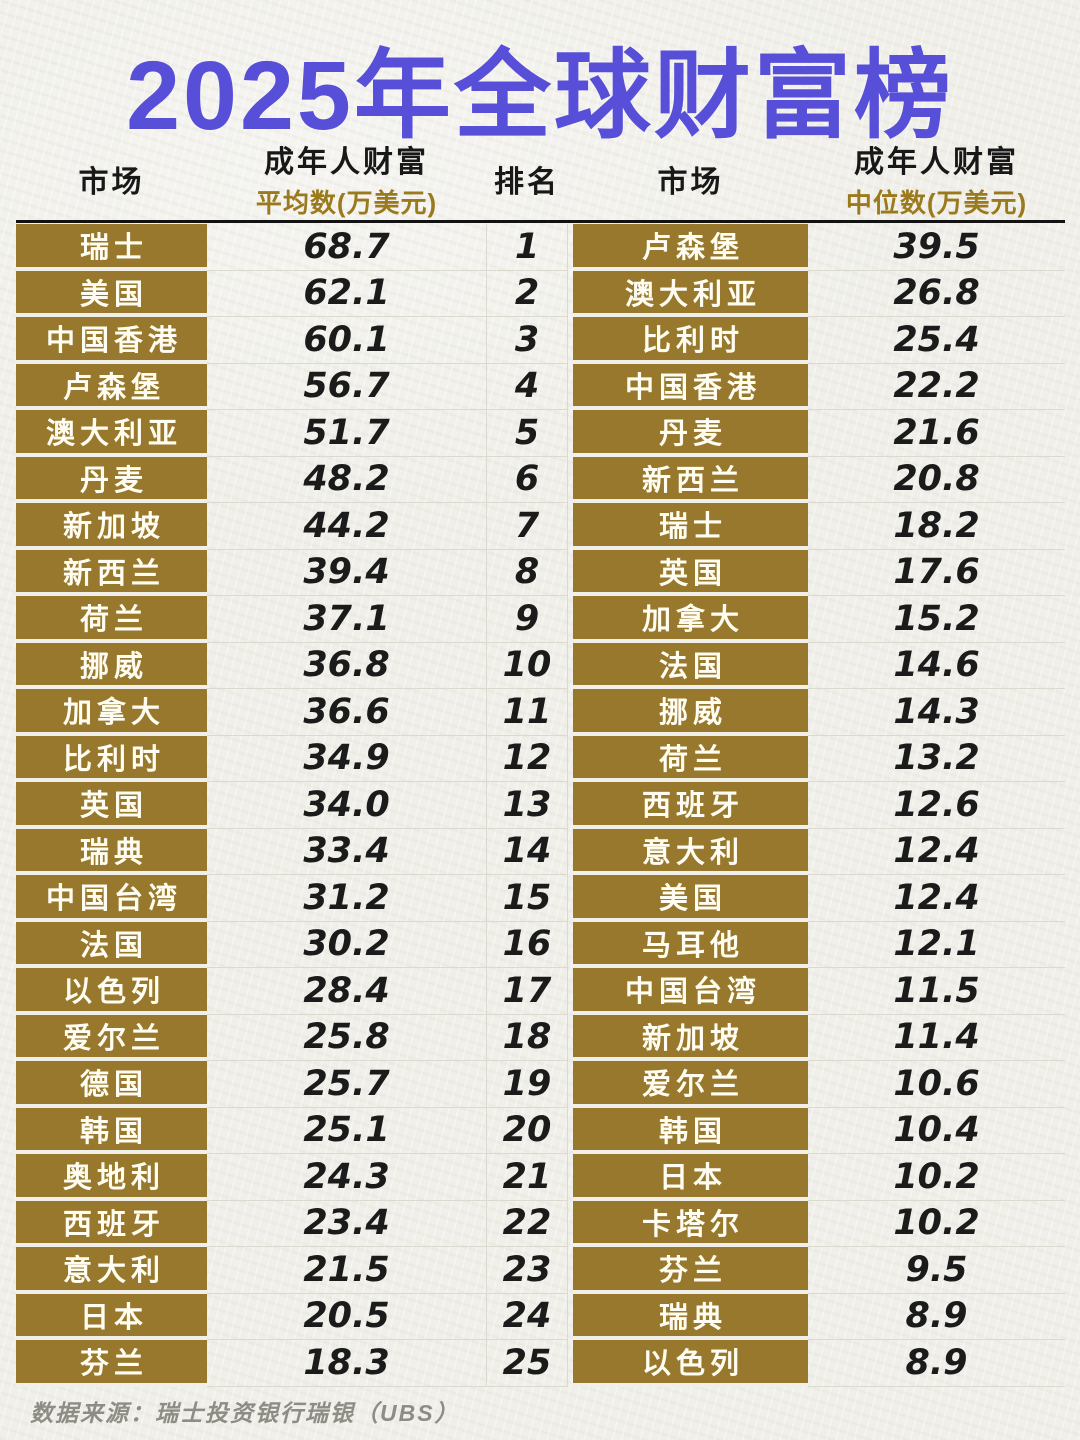  Describe the element at coordinates (527, 758) in the screenshot. I see `rank-cell: 12` at that location.